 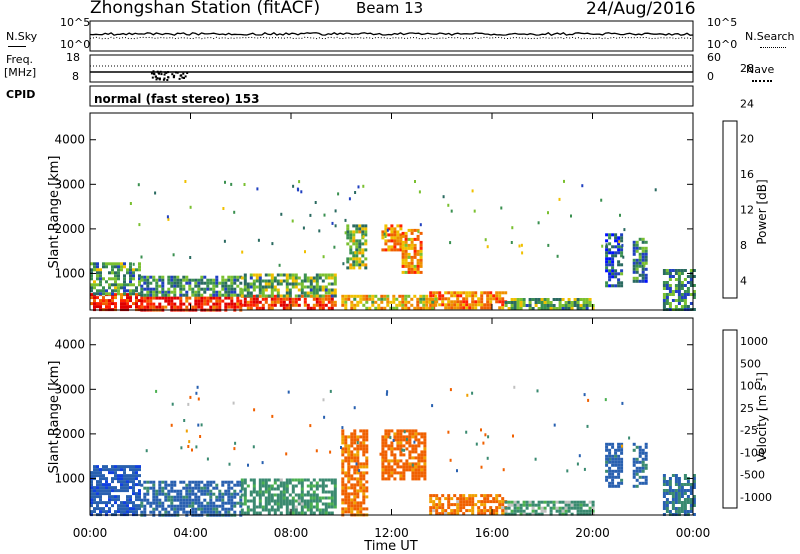 I want to click on y-tick-label: 4000, so click(x=69, y=345).